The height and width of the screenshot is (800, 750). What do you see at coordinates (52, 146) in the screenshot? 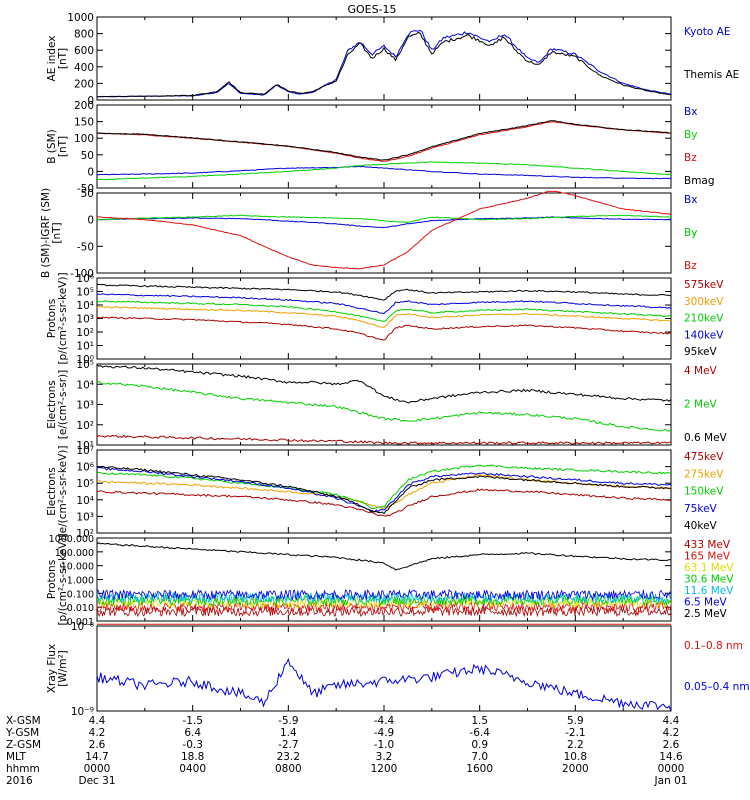
I see `y-axis-label-line: B (SM)` at bounding box center [52, 146].